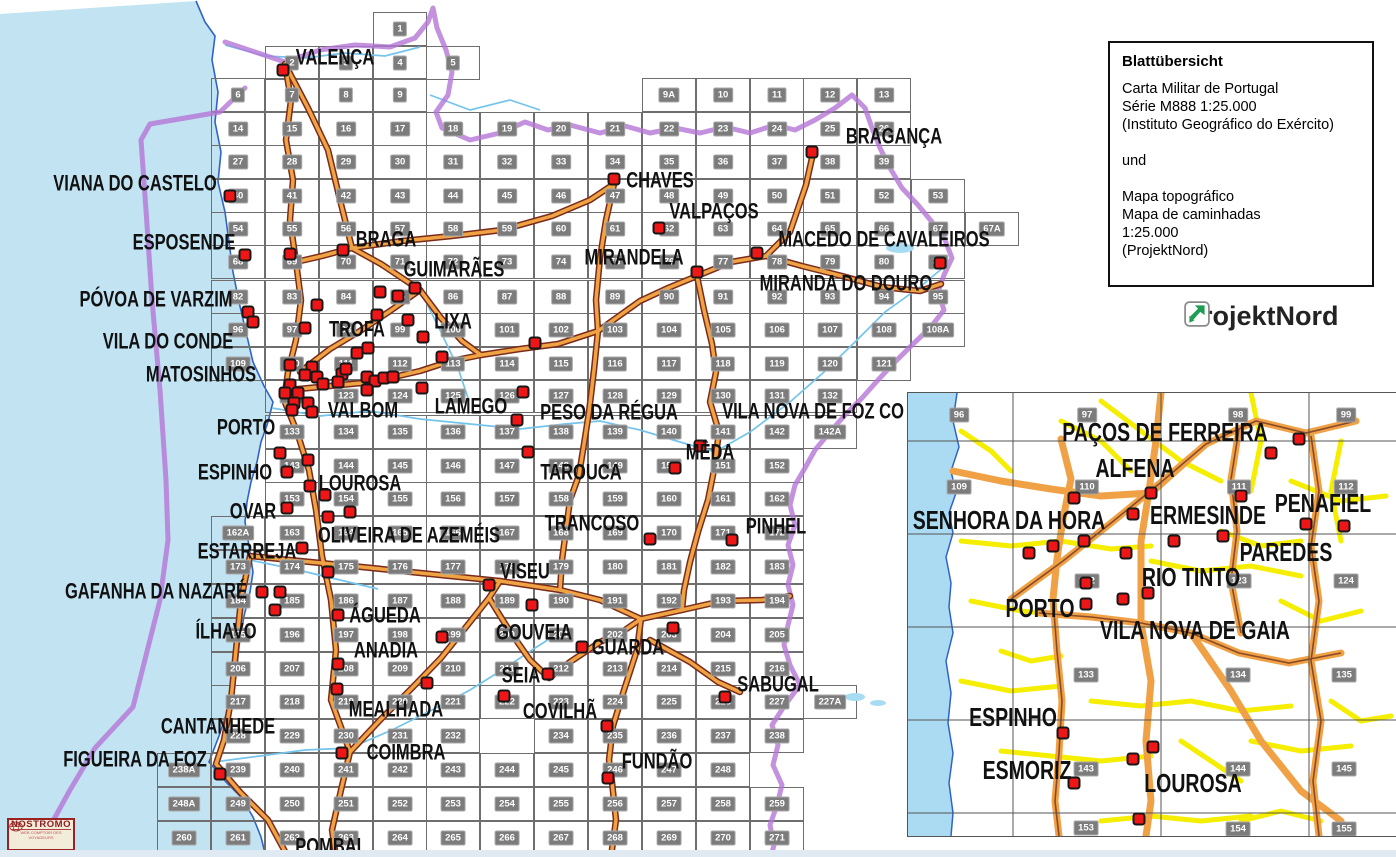 The image size is (1396, 857). I want to click on sheet-chip: 71, so click(400, 262).